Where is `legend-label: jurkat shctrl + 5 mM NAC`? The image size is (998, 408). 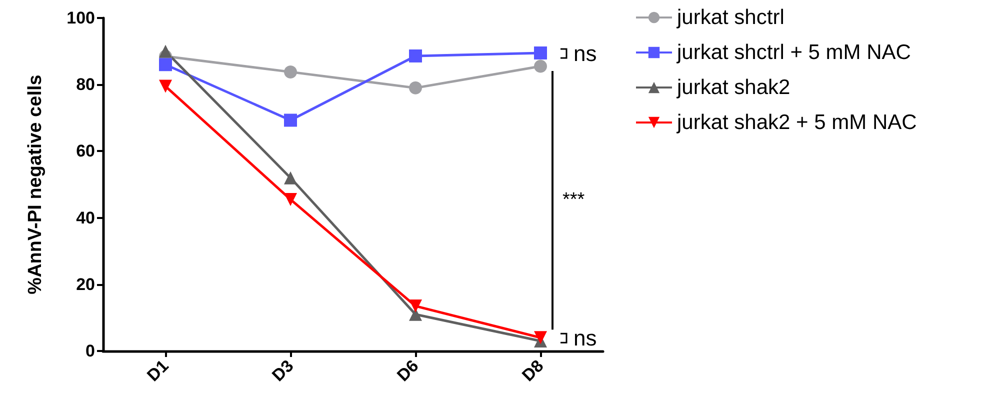
legend-label: jurkat shctrl + 5 mM NAC is located at coordinates (793, 52).